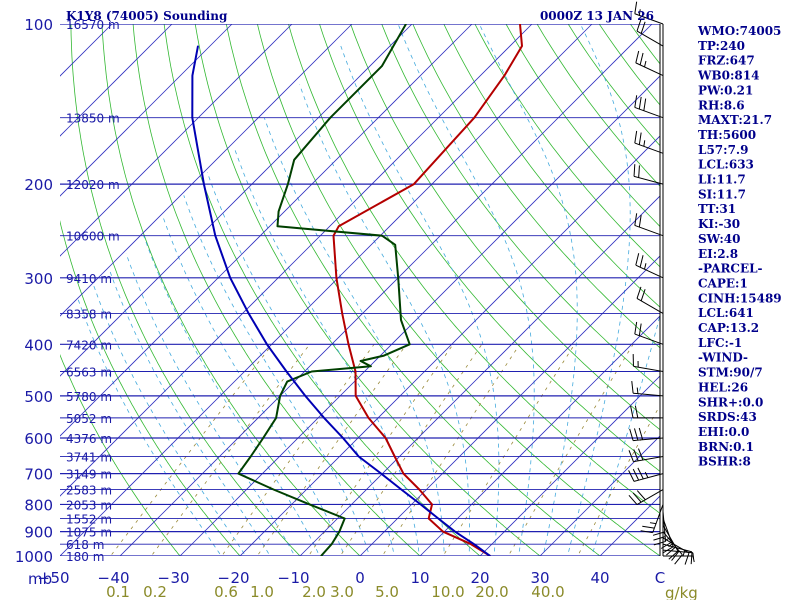 This screenshot has width=800, height=600. Describe the element at coordinates (730, 402) in the screenshot. I see `index-item: SHR+:0.0` at that location.